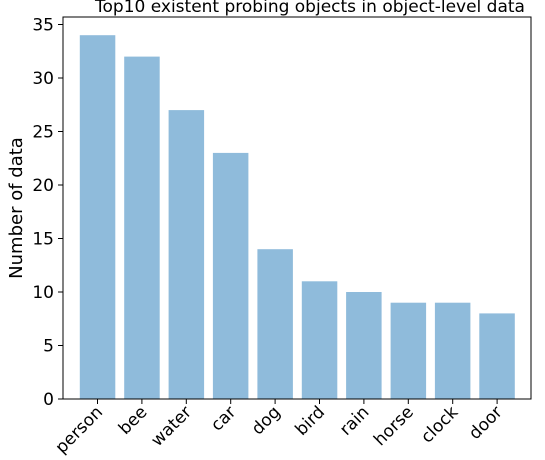 This screenshot has width=545, height=460. What do you see at coordinates (43, 186) in the screenshot?
I see `y-tick-label-20: 20` at bounding box center [43, 186].